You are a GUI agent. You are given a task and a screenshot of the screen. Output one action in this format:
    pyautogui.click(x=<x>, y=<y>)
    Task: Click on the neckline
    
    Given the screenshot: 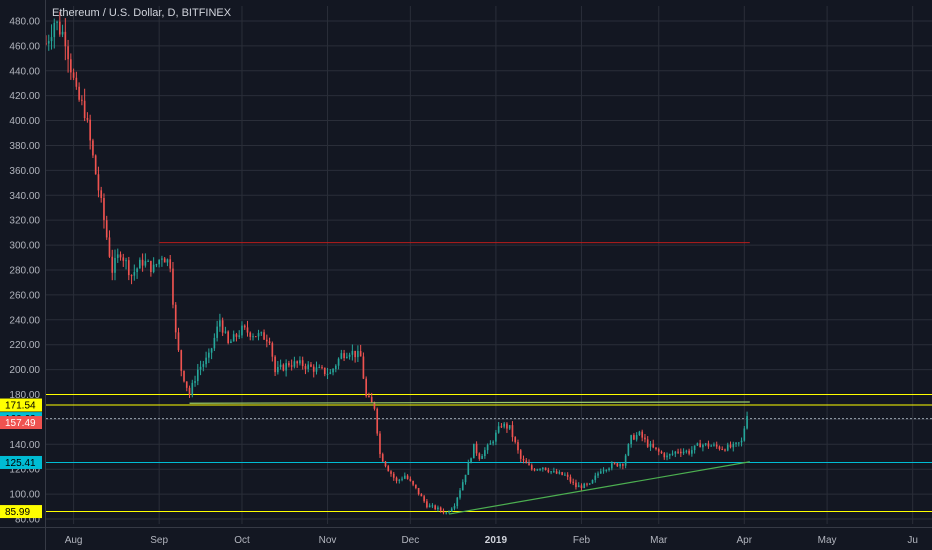 What is the action you would take?
    pyautogui.click(x=469, y=402)
    